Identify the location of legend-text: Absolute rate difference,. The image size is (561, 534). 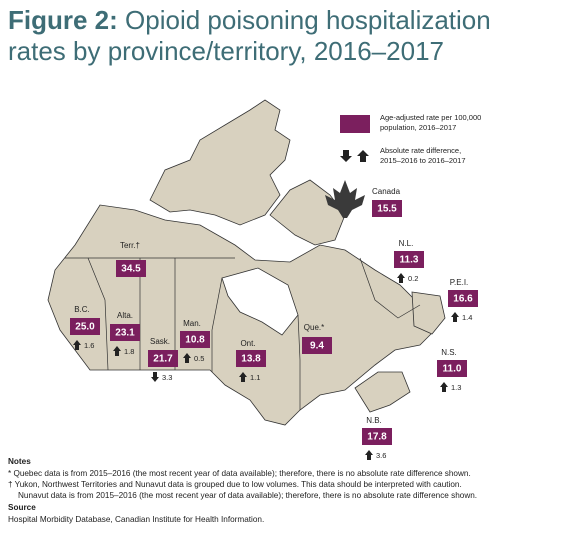
(420, 150).